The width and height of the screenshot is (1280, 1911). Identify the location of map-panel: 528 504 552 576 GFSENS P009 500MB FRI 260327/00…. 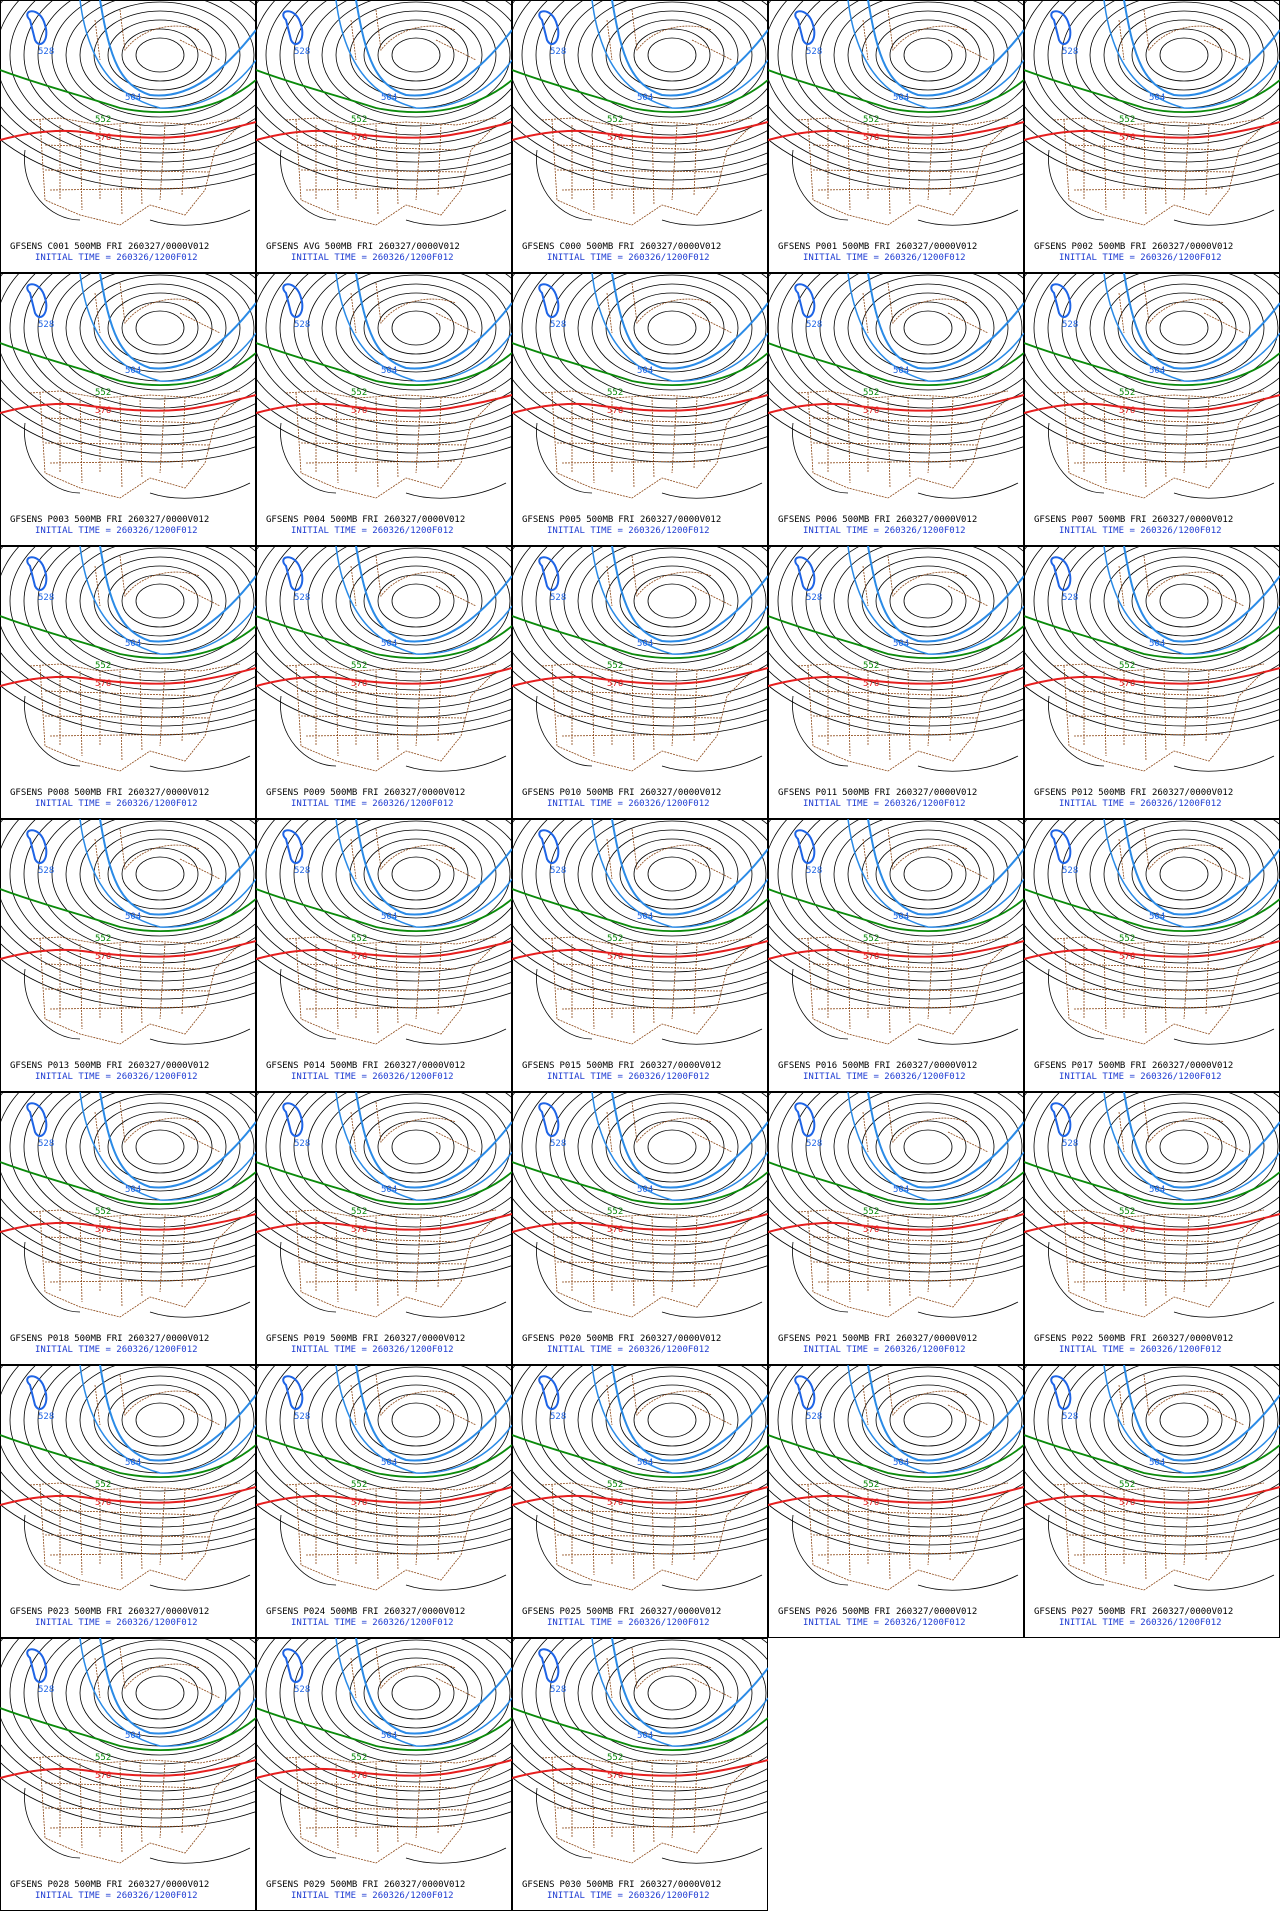
(416, 643).